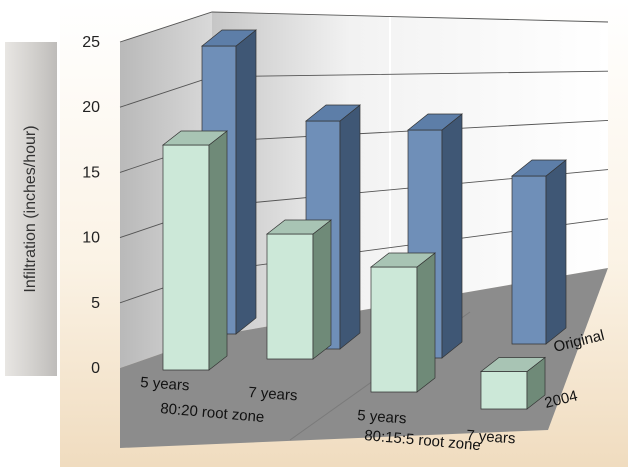  Describe the element at coordinates (299, 227) in the screenshot. I see `bar-2004-1-top` at that location.